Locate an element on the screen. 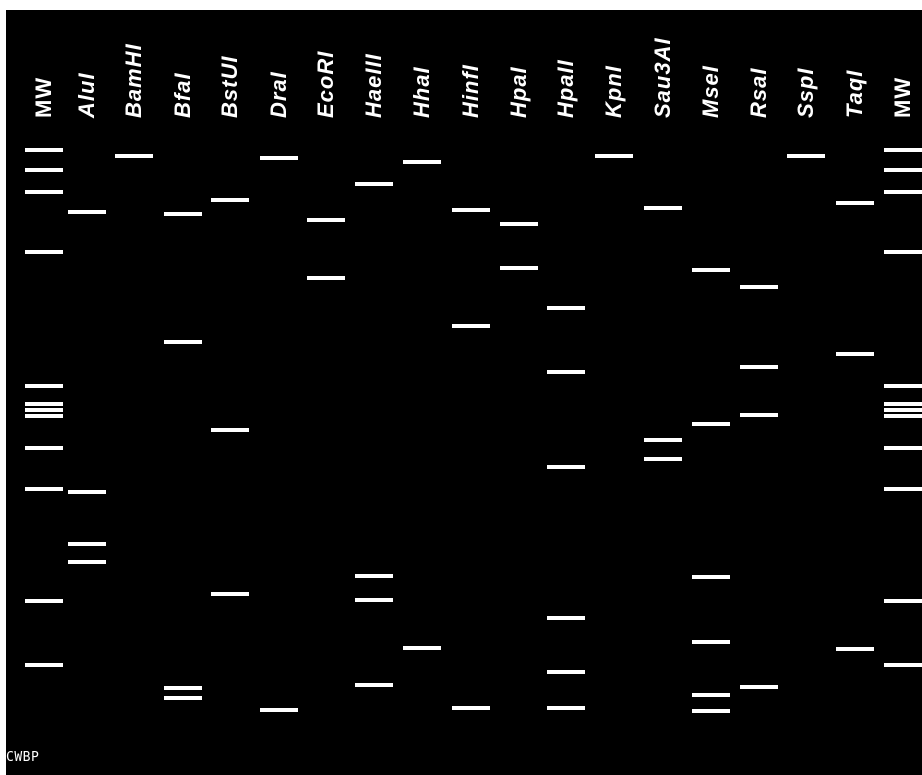 Image resolution: width=922 pixels, height=775 pixels. lane-label-hhai-8: HhaI is located at coordinates (421, 92).